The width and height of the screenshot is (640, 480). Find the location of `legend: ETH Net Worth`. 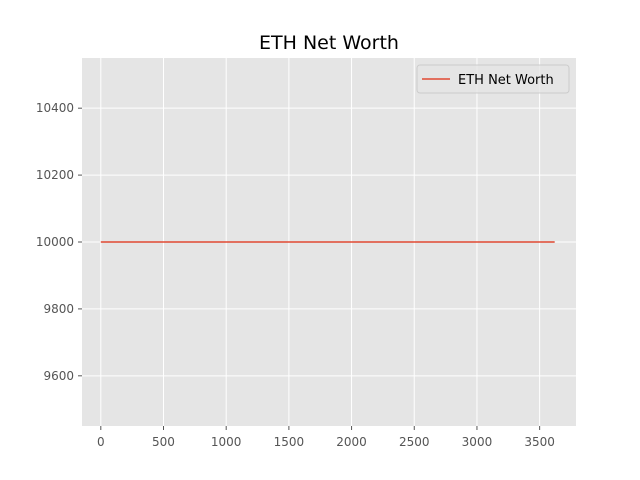

legend: ETH Net Worth is located at coordinates (493, 79).